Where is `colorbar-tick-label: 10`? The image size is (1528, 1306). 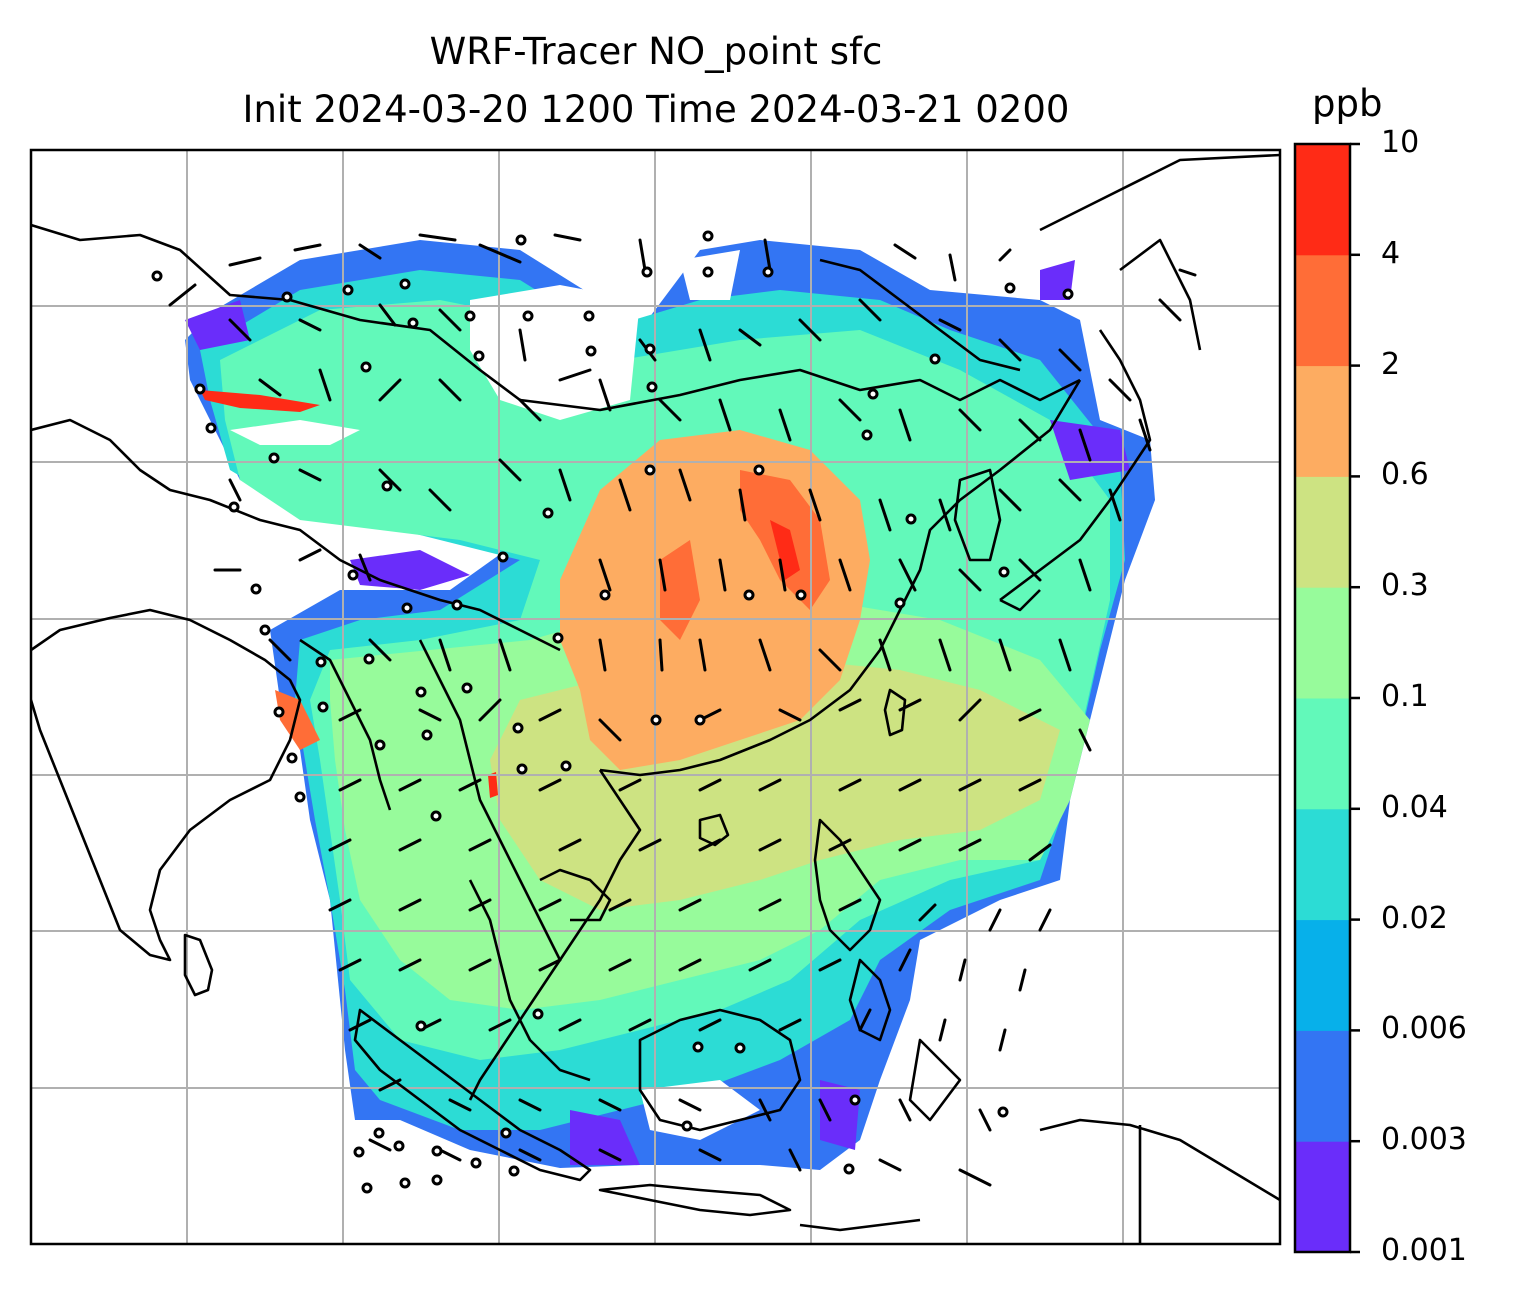 colorbar-tick-label: 10 is located at coordinates (1400, 142).